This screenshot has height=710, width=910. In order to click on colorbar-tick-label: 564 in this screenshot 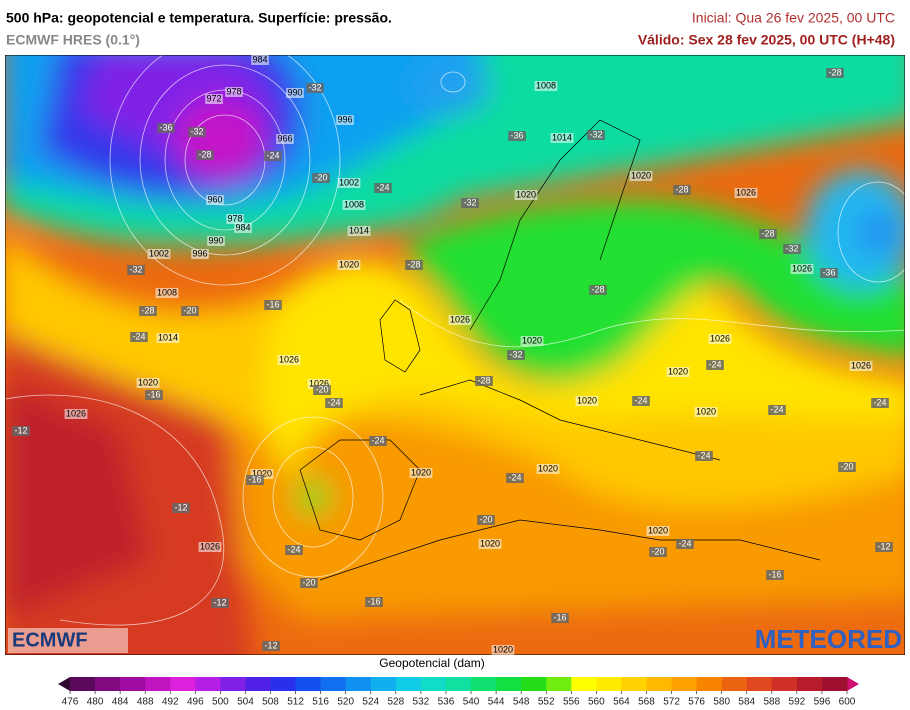, I will do `click(621, 702)`.